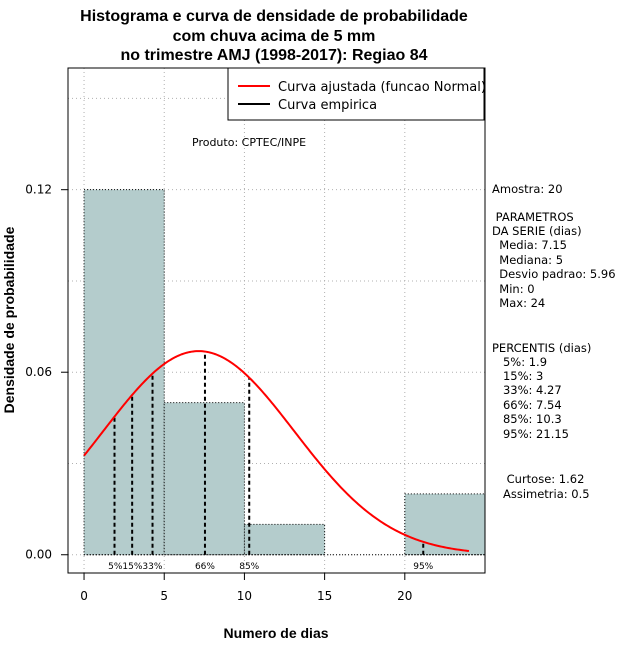 This screenshot has width=640, height=660. What do you see at coordinates (537, 231) in the screenshot?
I see `stat-params-title-2: DA SERIE (dias)` at bounding box center [537, 231].